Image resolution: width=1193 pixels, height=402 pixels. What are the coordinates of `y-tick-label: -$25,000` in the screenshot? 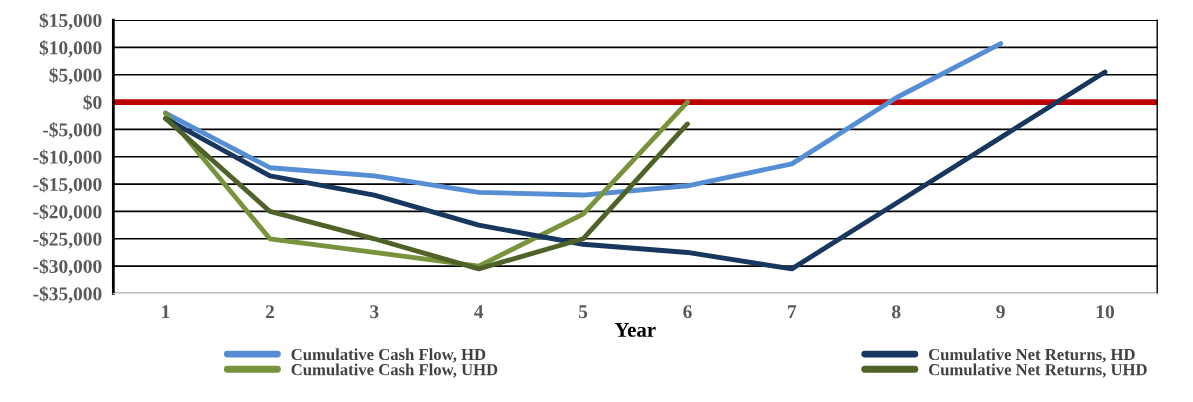 It's located at (67, 240).